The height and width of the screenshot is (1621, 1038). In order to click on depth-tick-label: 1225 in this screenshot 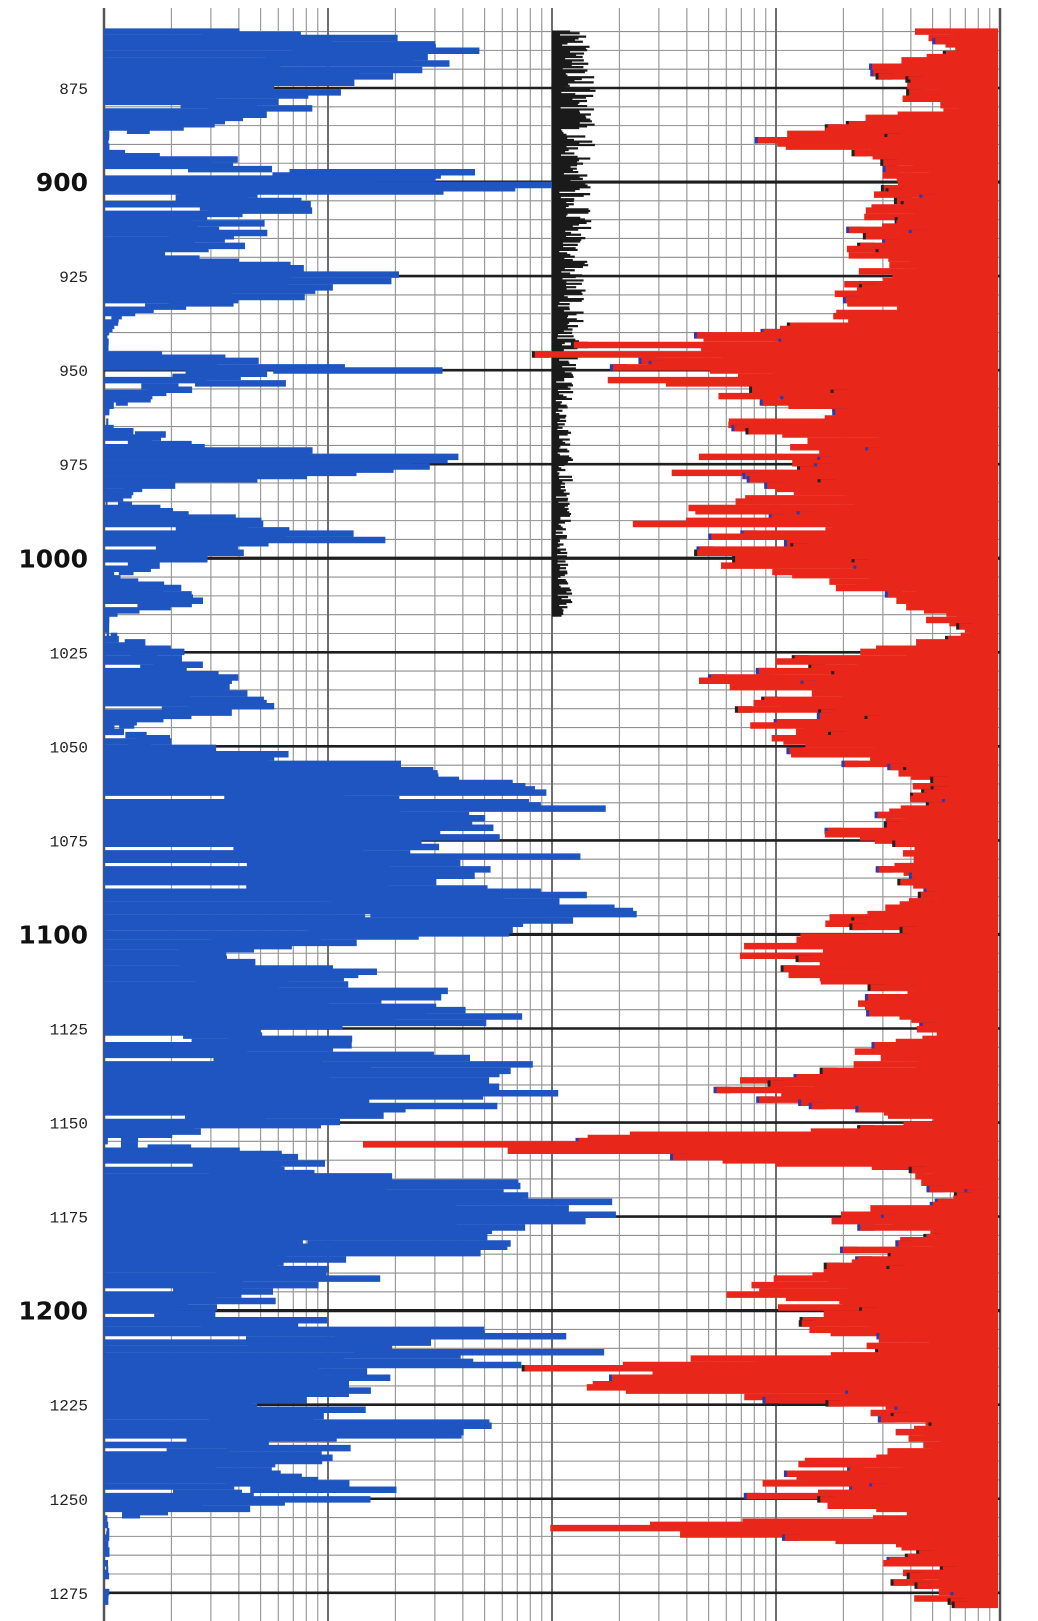, I will do `click(69, 1407)`.